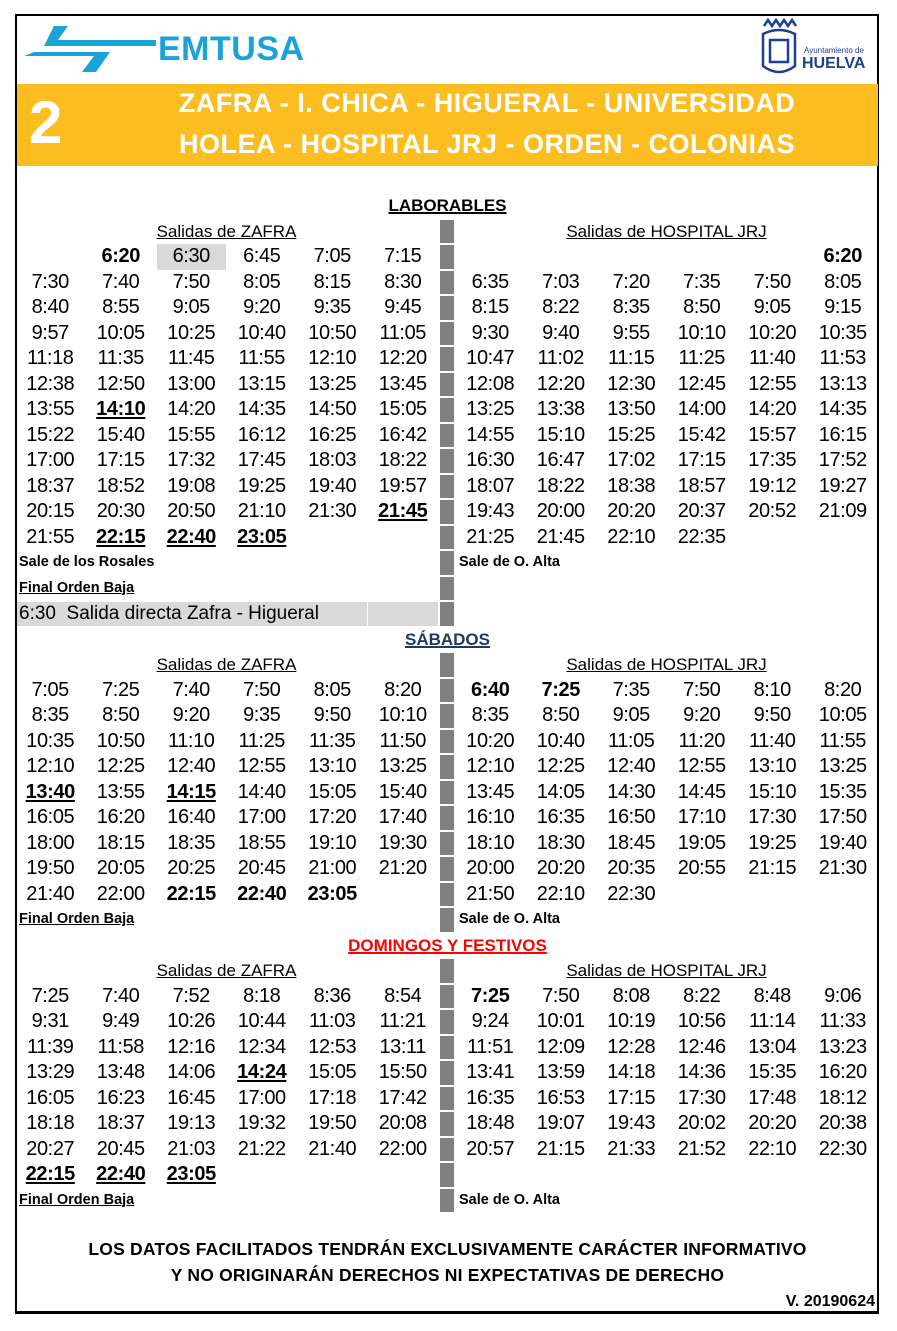  What do you see at coordinates (702, 487) in the screenshot?
I see `departure-time: 18:57` at bounding box center [702, 487].